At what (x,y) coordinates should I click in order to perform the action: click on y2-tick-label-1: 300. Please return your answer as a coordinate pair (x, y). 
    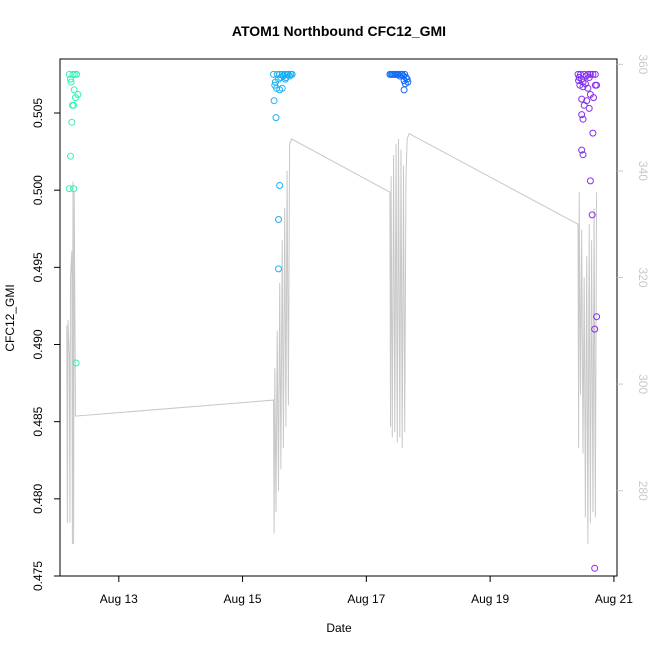
    Looking at the image, I should click on (643, 384).